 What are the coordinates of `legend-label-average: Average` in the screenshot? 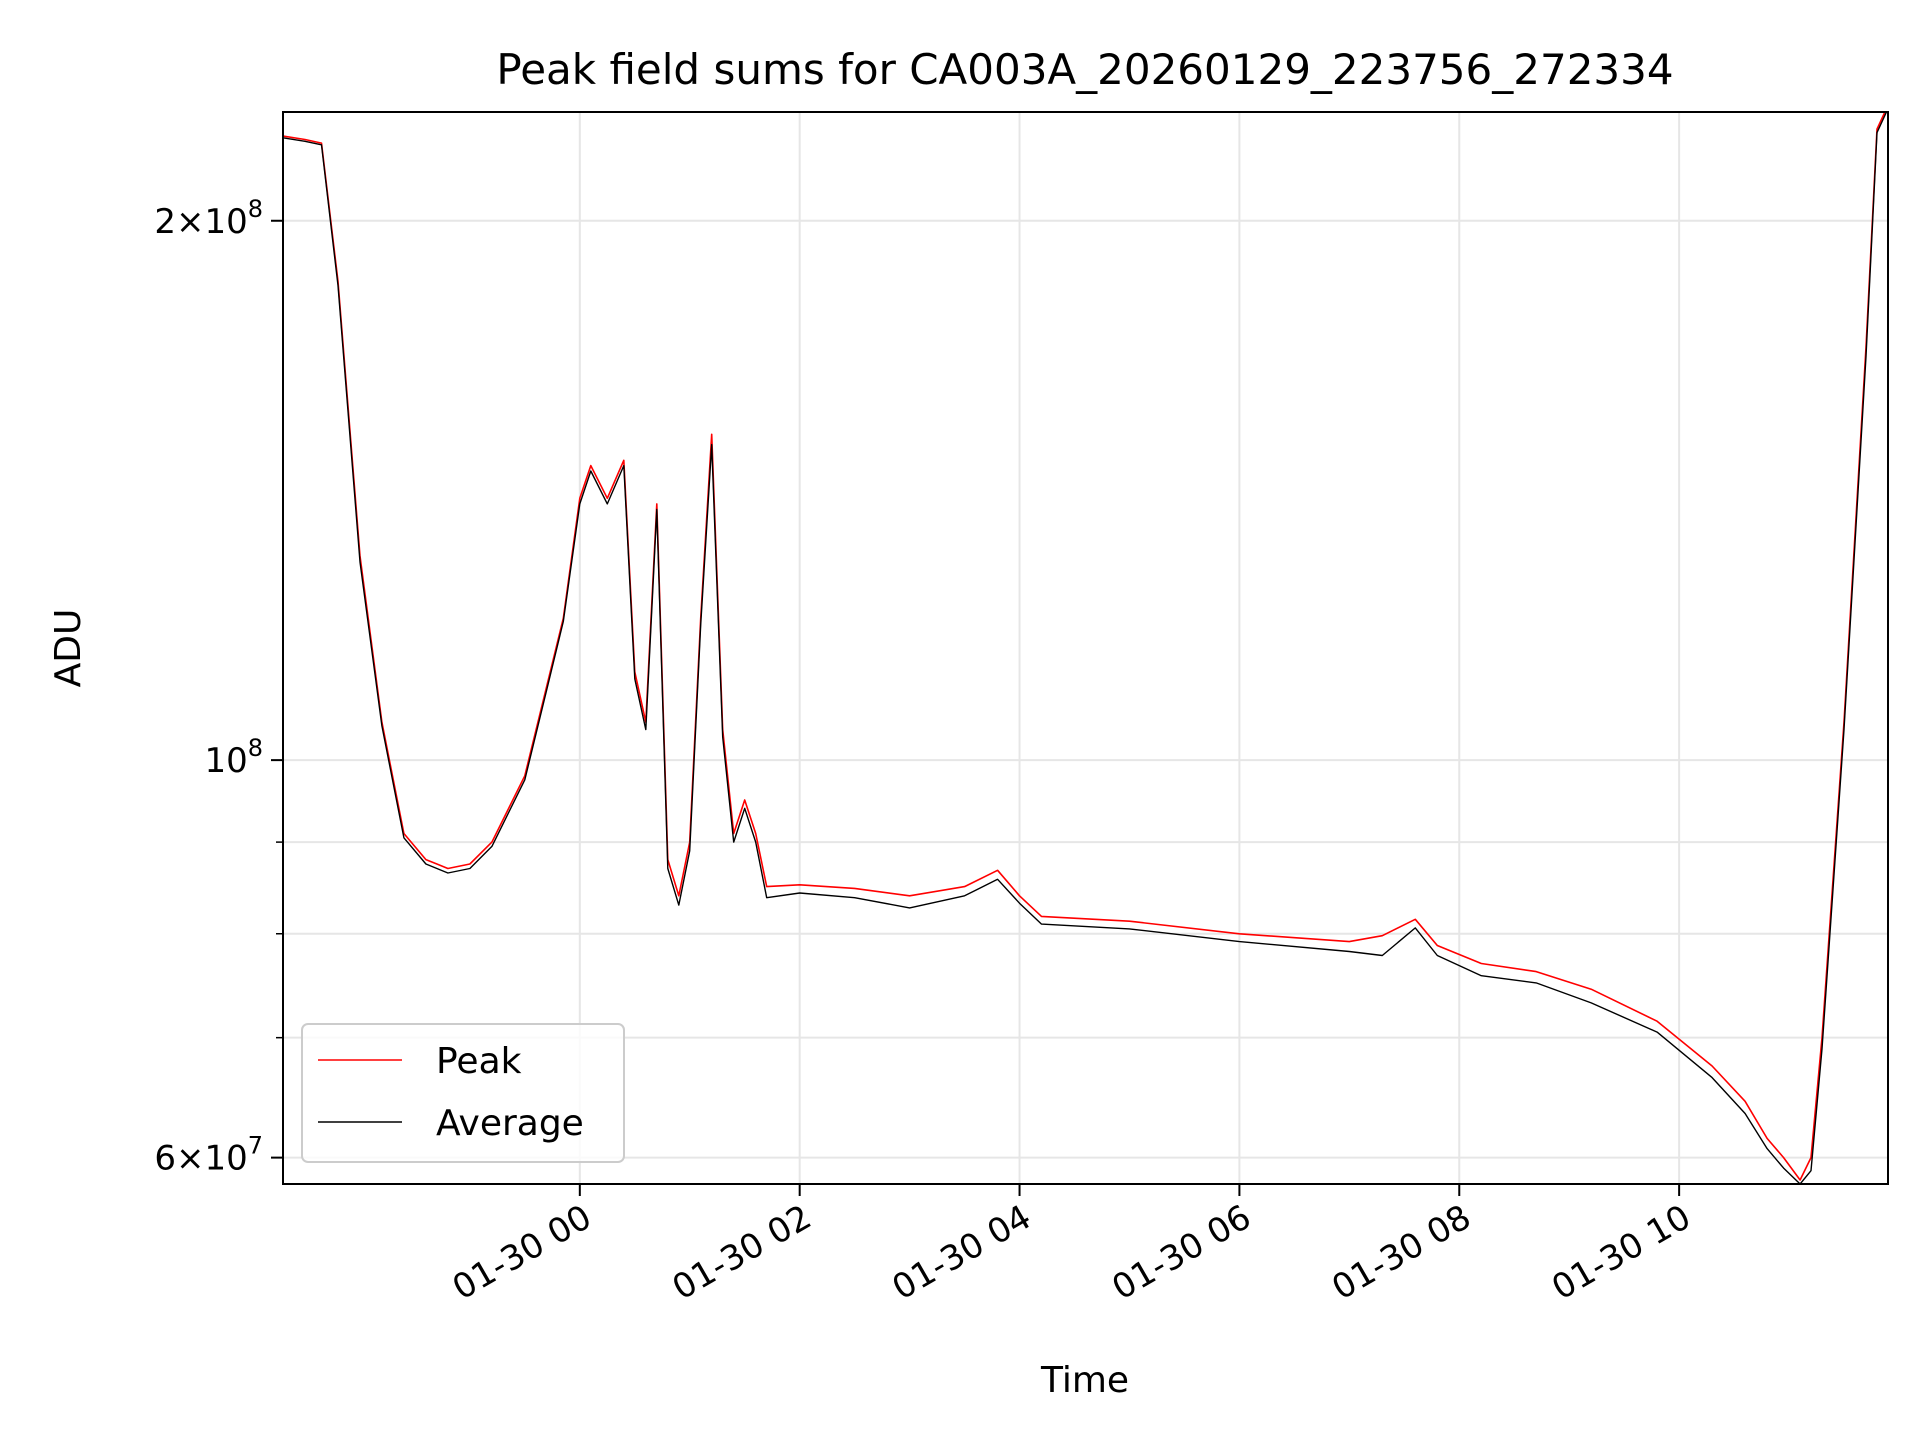 It's located at (510, 1123).